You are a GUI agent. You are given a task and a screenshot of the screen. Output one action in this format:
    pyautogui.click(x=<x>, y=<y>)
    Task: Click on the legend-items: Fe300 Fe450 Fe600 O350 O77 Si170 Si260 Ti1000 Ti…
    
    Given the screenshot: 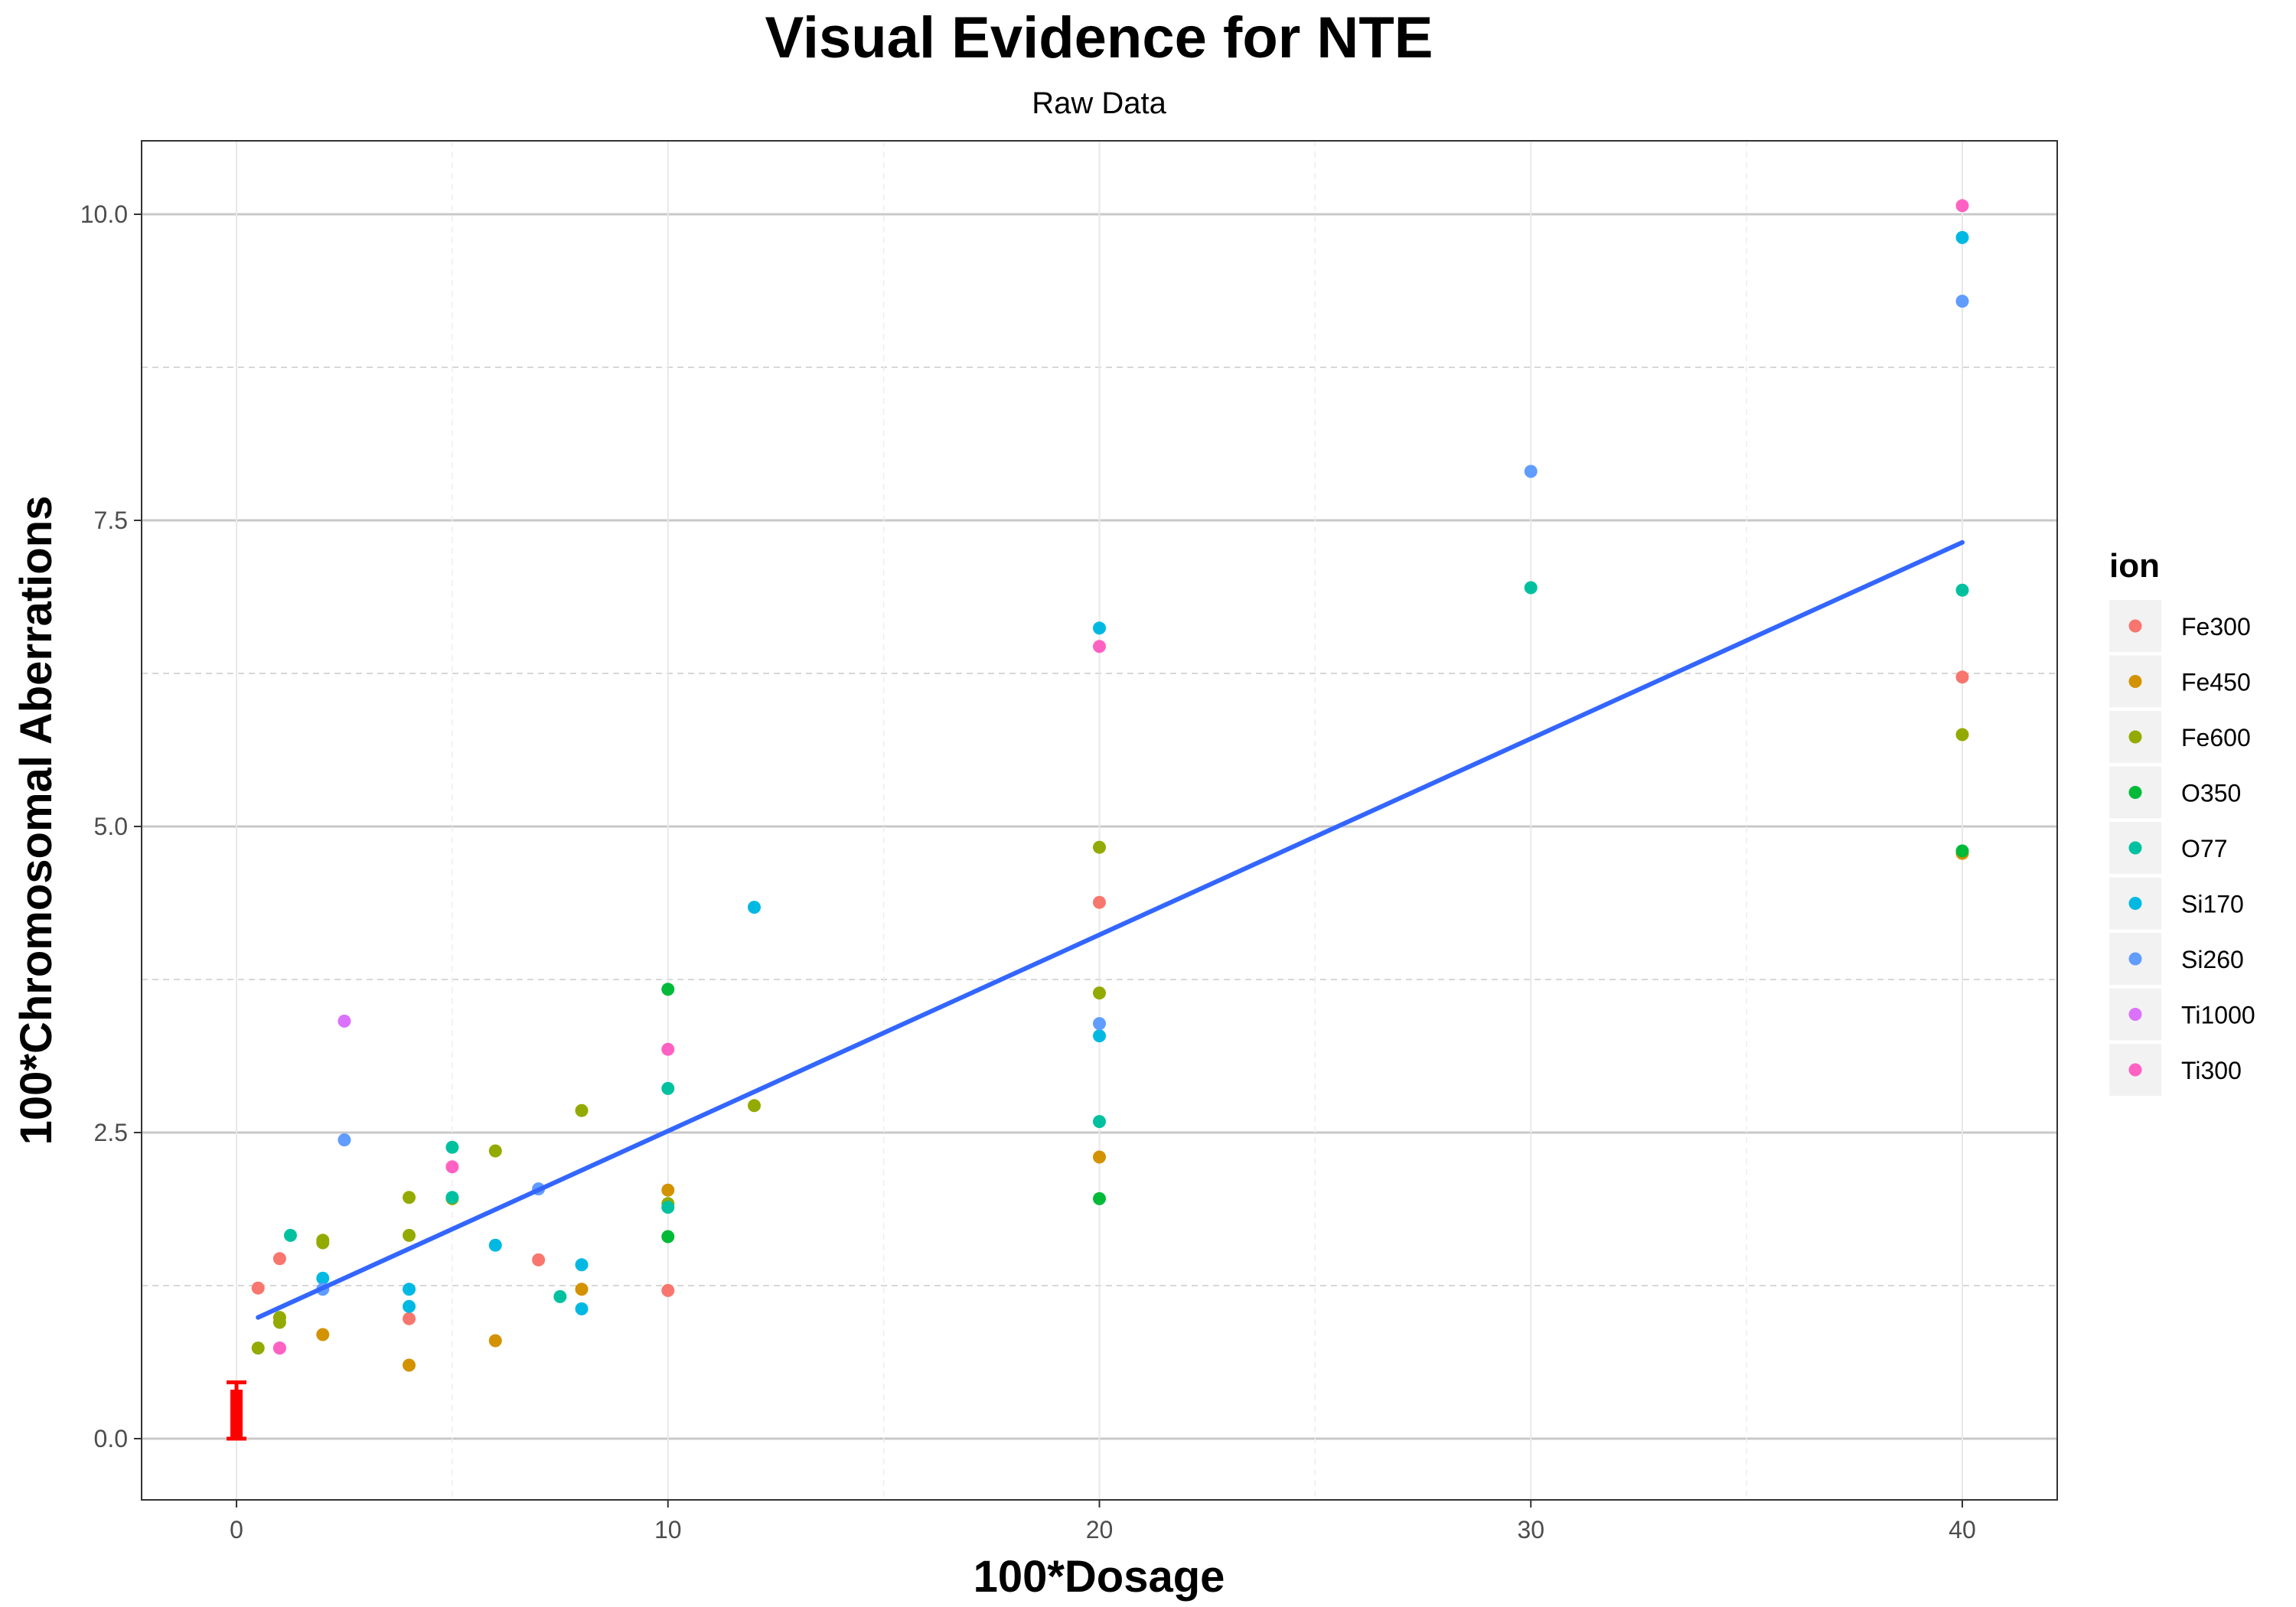 What is the action you would take?
    pyautogui.click(x=2182, y=848)
    